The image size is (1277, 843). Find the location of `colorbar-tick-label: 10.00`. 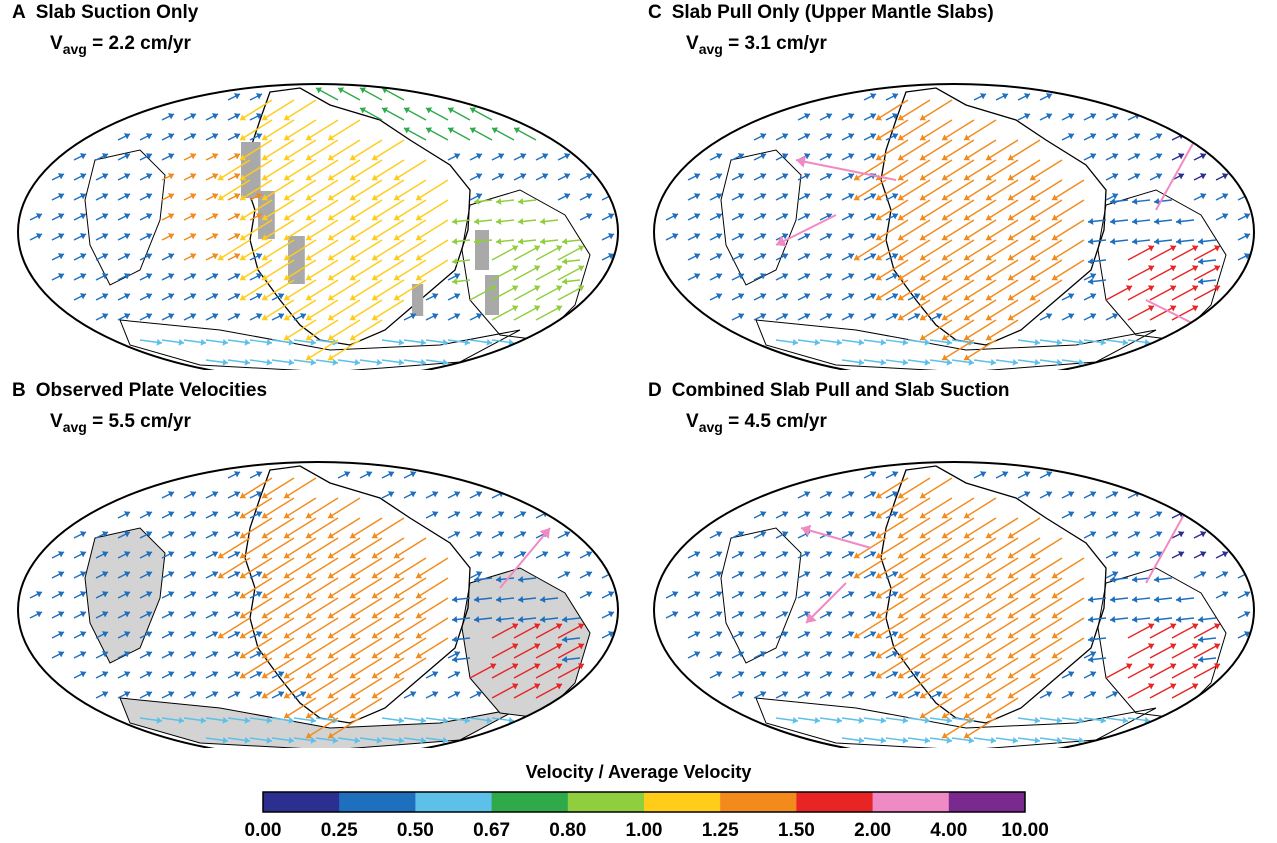

colorbar-tick-label: 10.00 is located at coordinates (1025, 830).